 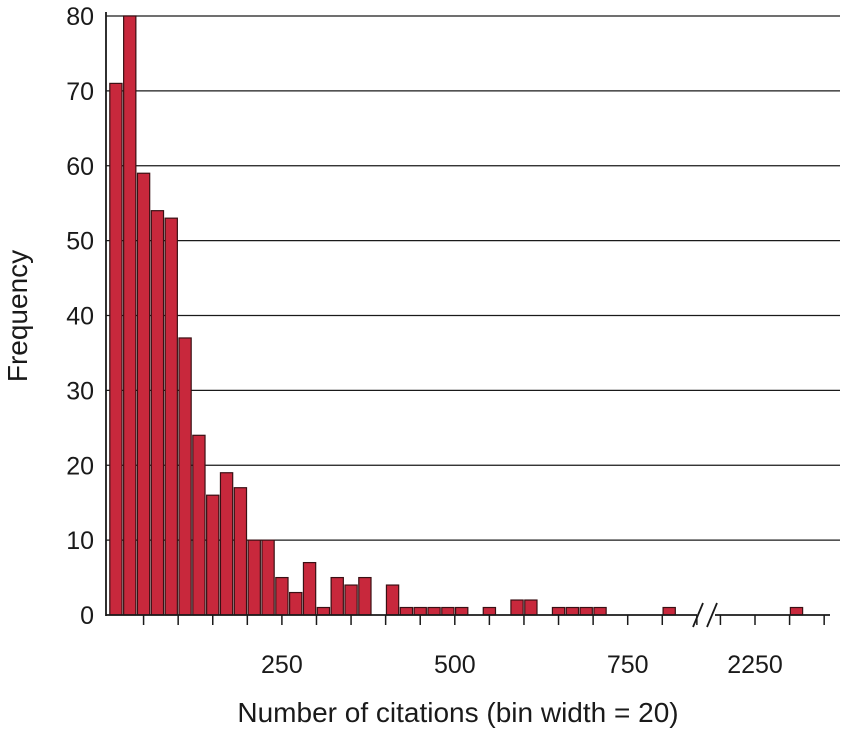 I want to click on y-tick-label: 60, so click(x=80, y=167).